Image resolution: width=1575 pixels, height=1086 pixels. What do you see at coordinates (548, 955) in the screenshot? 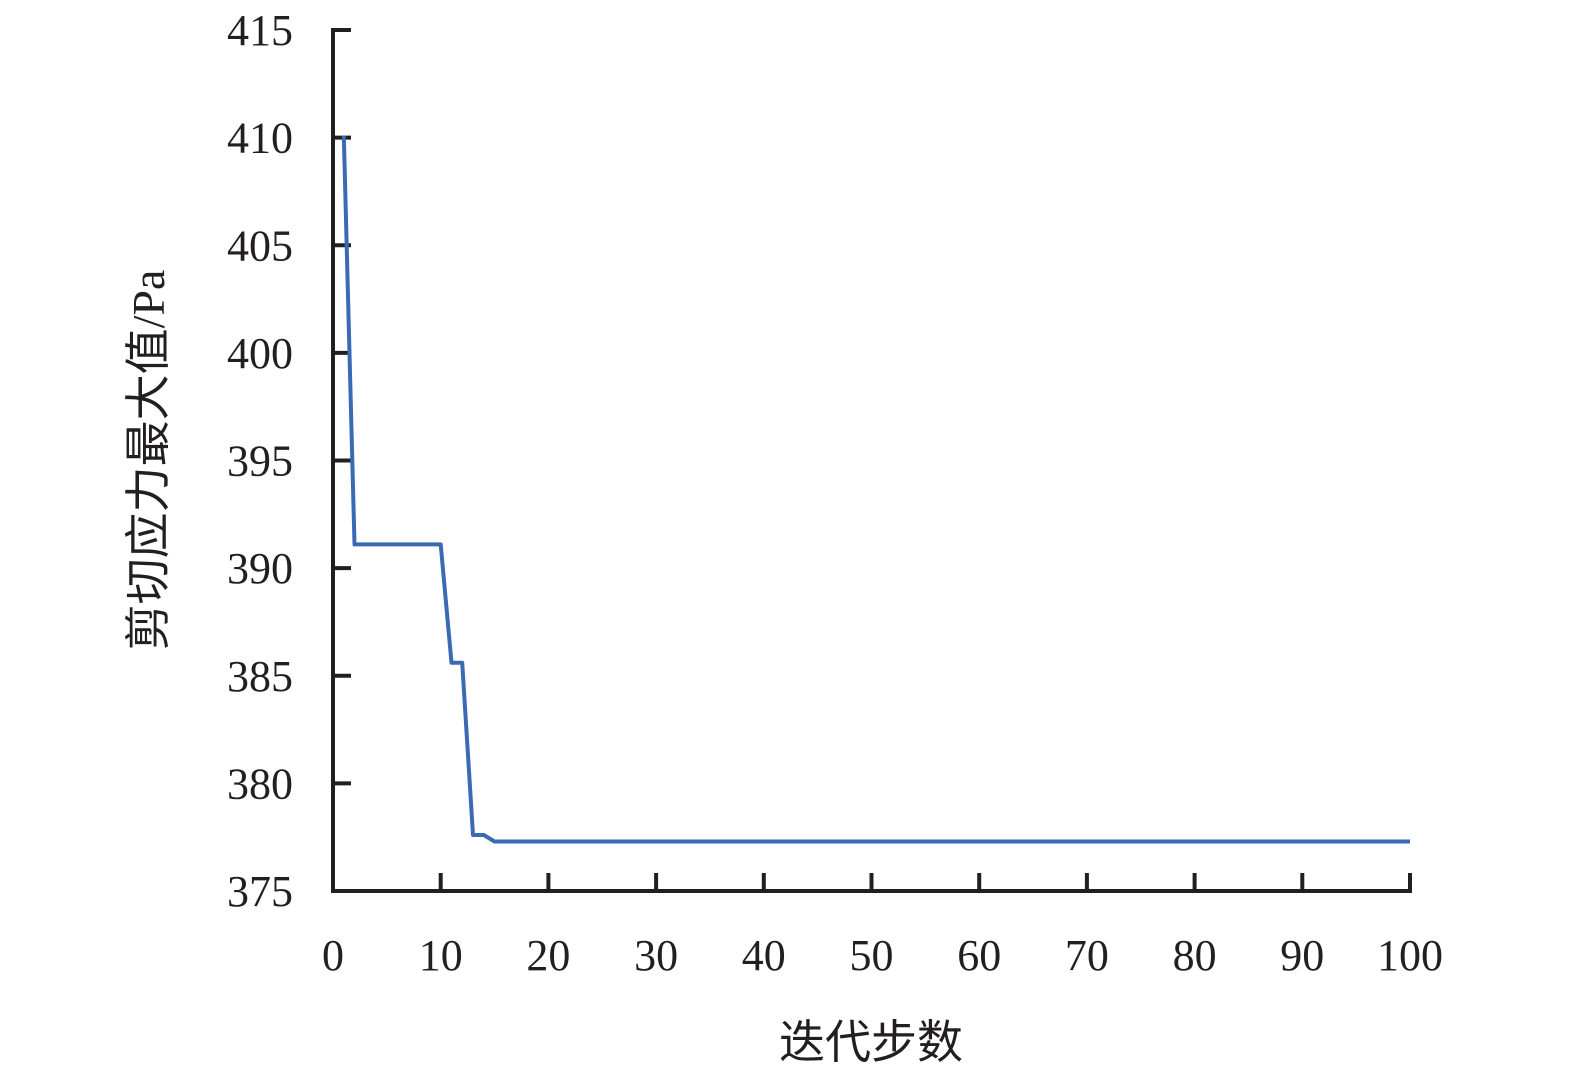
I see `x-tick-label: 20` at bounding box center [548, 955].